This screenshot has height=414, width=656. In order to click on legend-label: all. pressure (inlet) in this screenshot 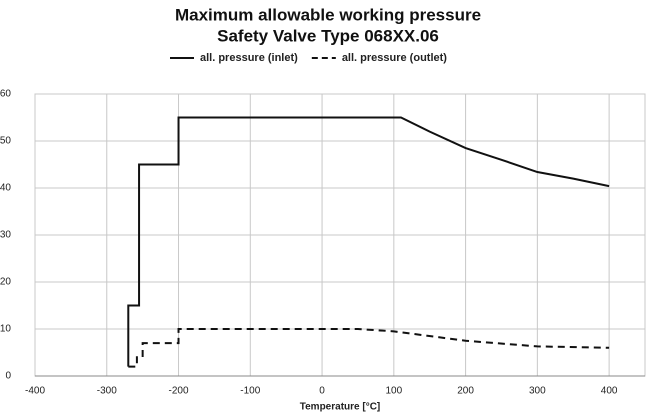, I will do `click(249, 58)`.